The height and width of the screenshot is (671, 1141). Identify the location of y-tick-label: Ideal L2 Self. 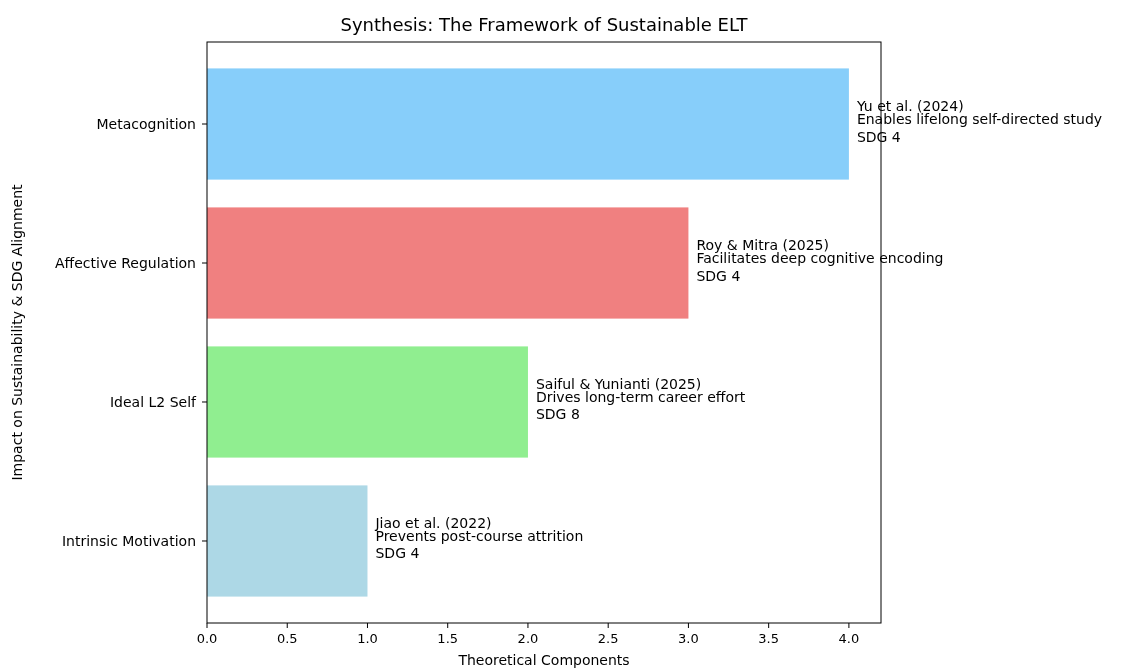
(153, 401).